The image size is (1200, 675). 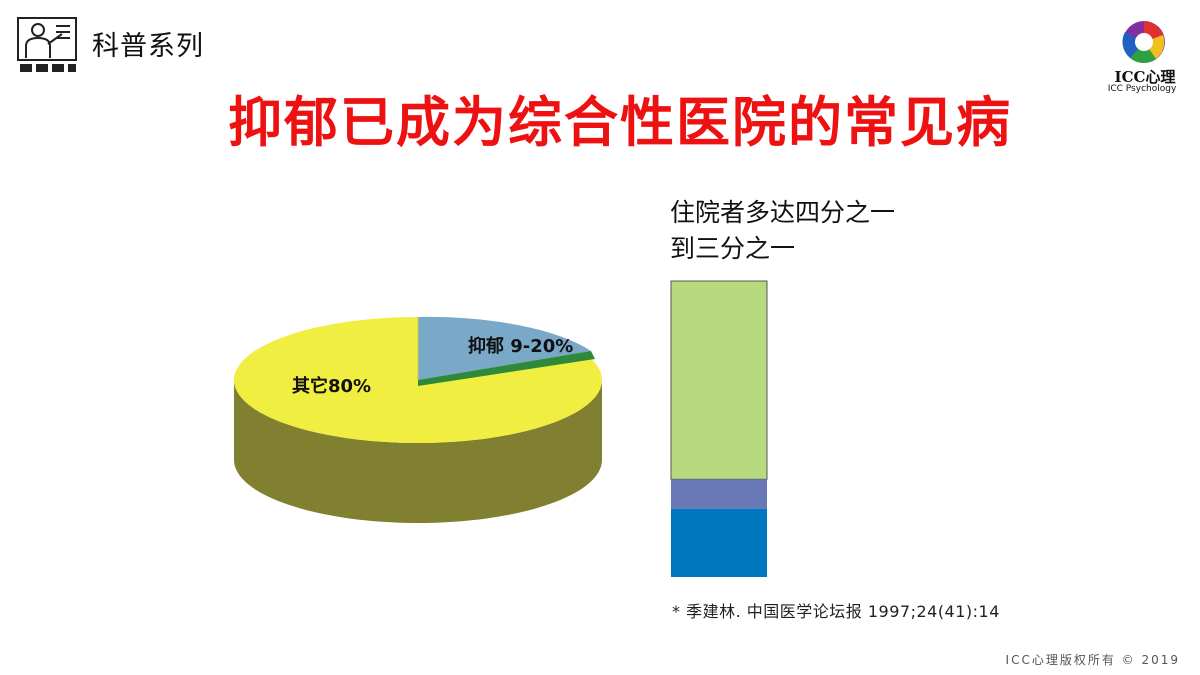 I want to click on bar-caption: 住院者多达四分之一 到三分之一, so click(x=782, y=231).